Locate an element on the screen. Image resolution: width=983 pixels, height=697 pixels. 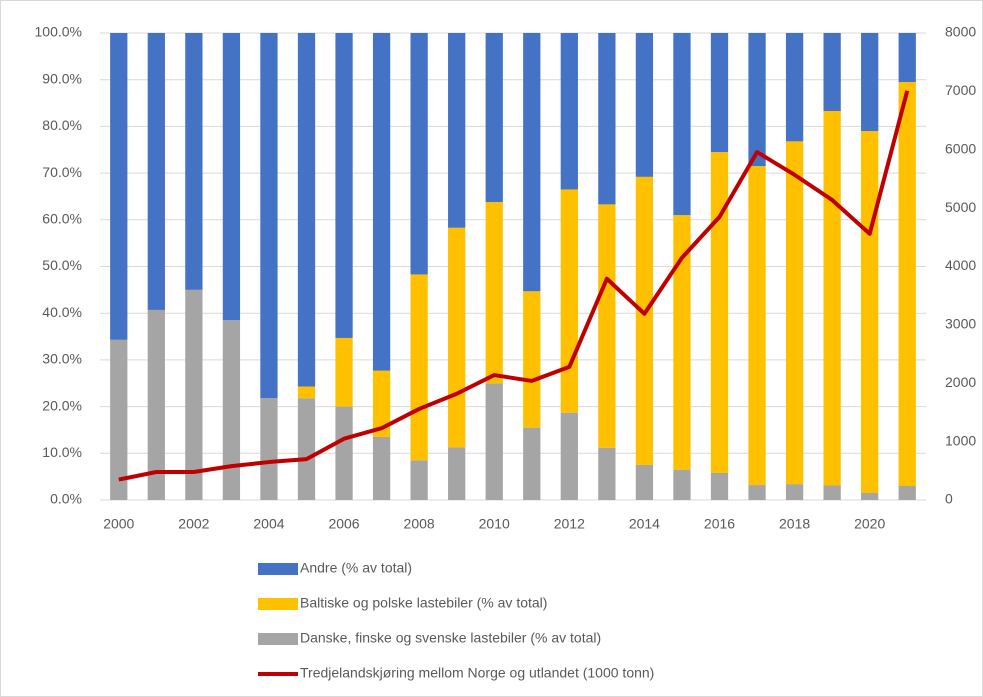
y-tick-label: 50.0% is located at coordinates (62, 265).